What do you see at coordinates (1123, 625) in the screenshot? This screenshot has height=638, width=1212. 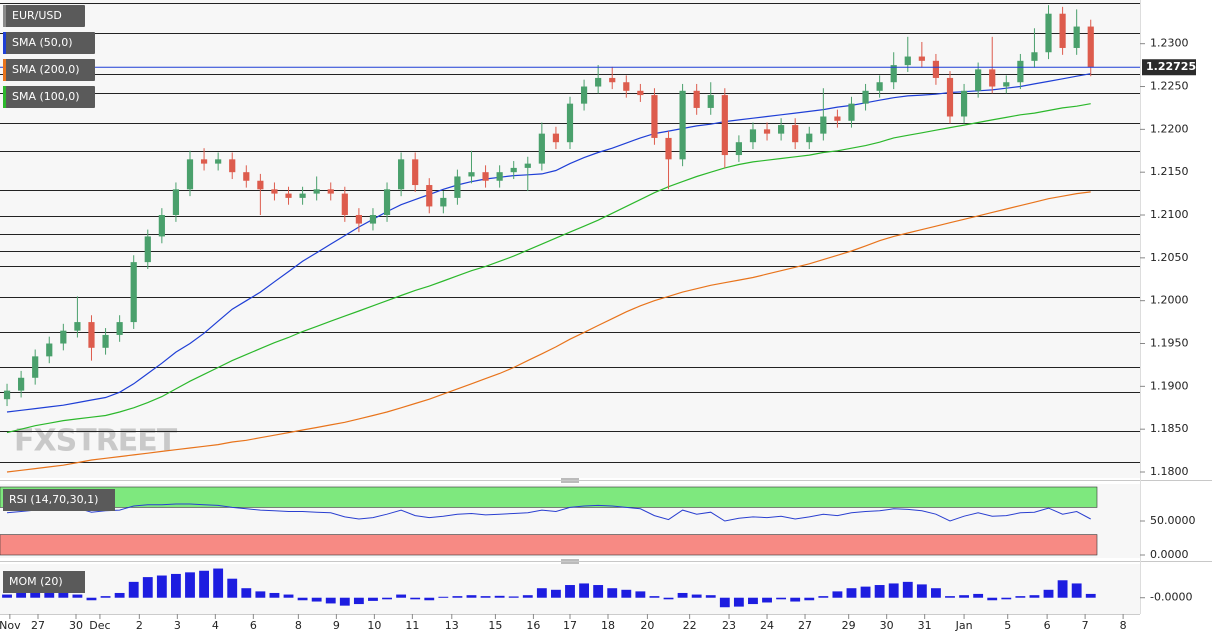 I see `x-tick-label: 8` at bounding box center [1123, 625].